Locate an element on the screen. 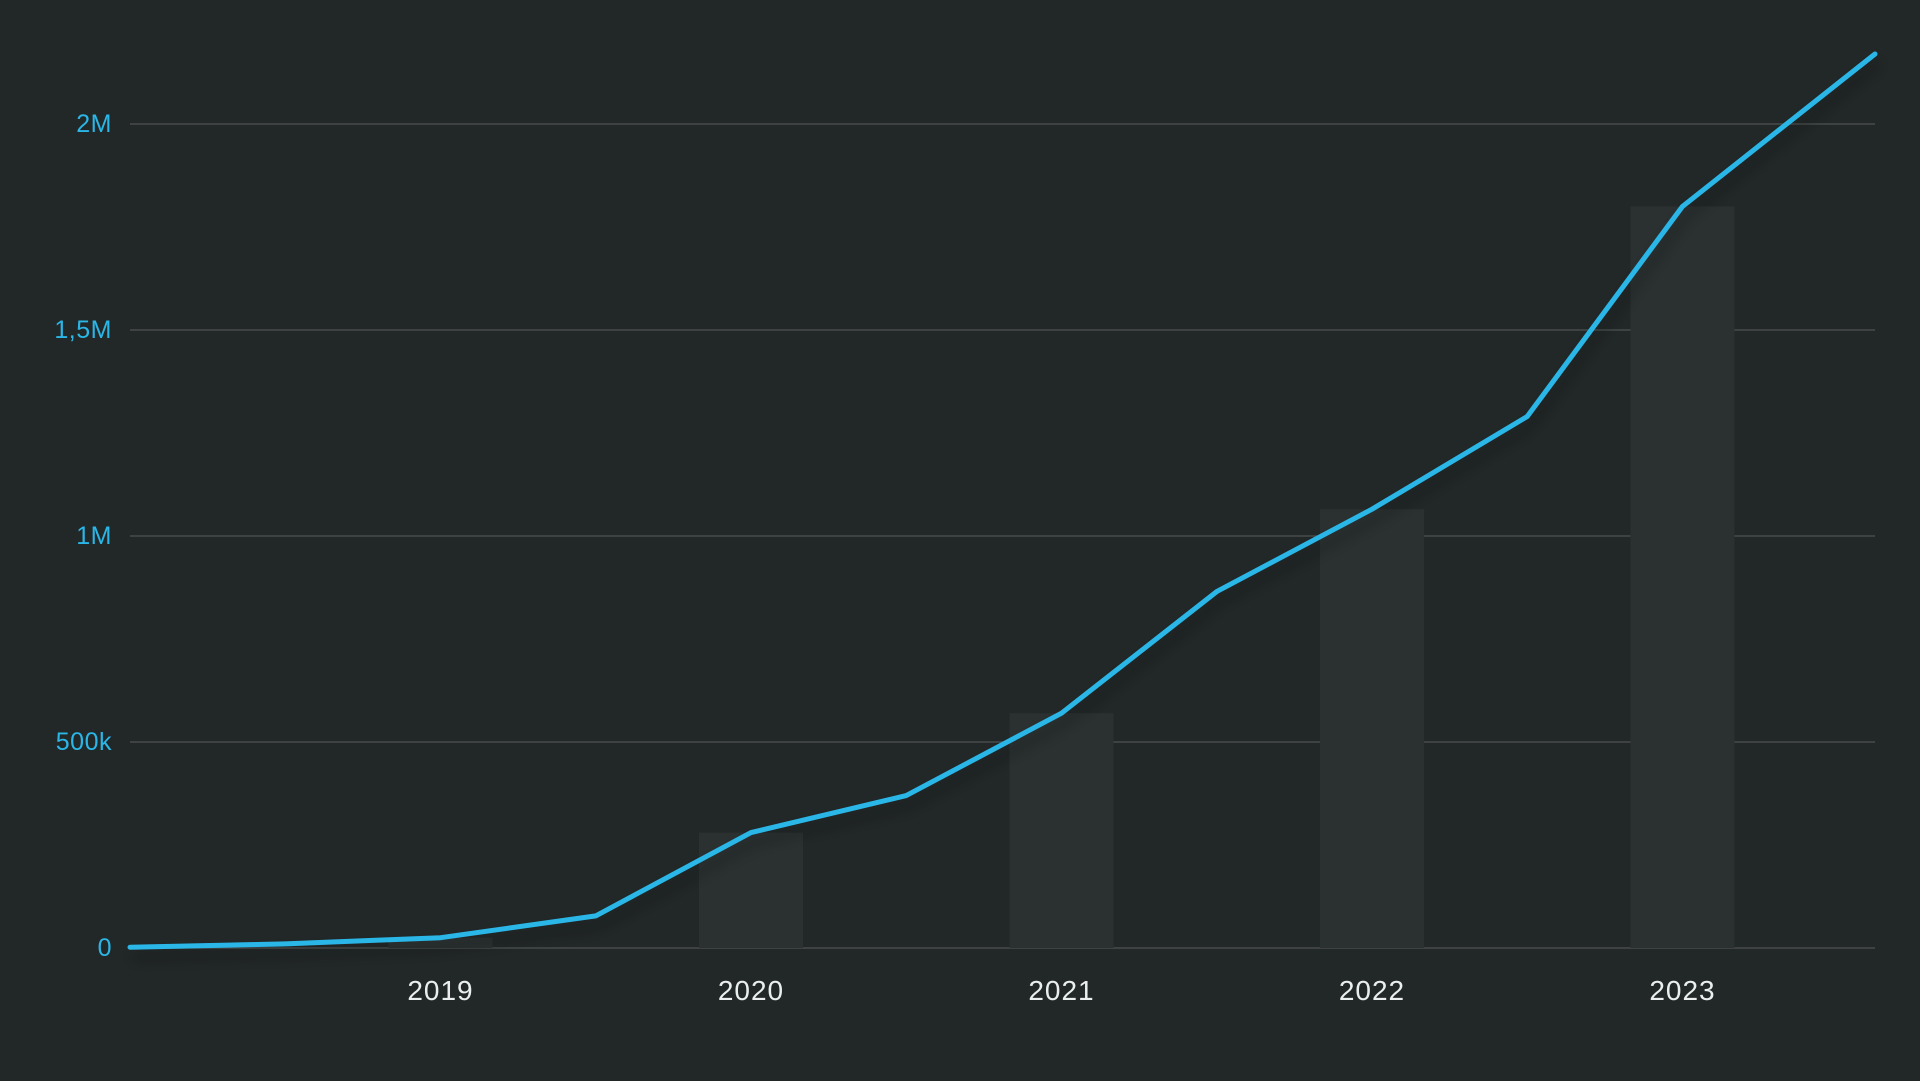 This screenshot has width=1920, height=1081. y-axis-labels: 0 500k 1M 1,5M 2M is located at coordinates (83, 536).